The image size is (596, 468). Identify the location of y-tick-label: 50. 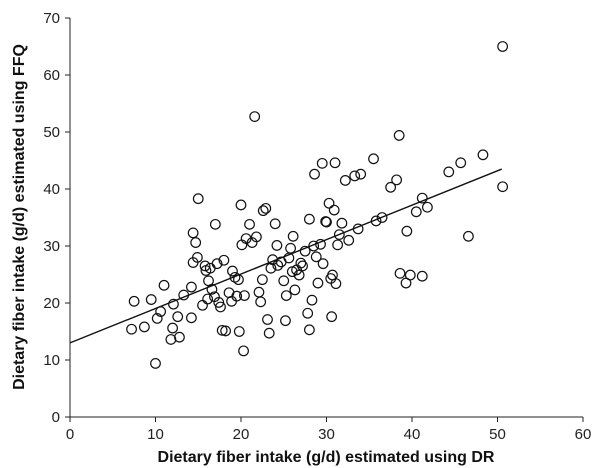
(51, 132).